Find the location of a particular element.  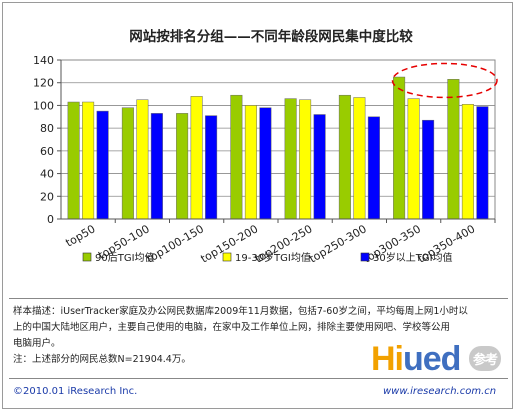

y-tick-label: 40 is located at coordinates (47, 174).